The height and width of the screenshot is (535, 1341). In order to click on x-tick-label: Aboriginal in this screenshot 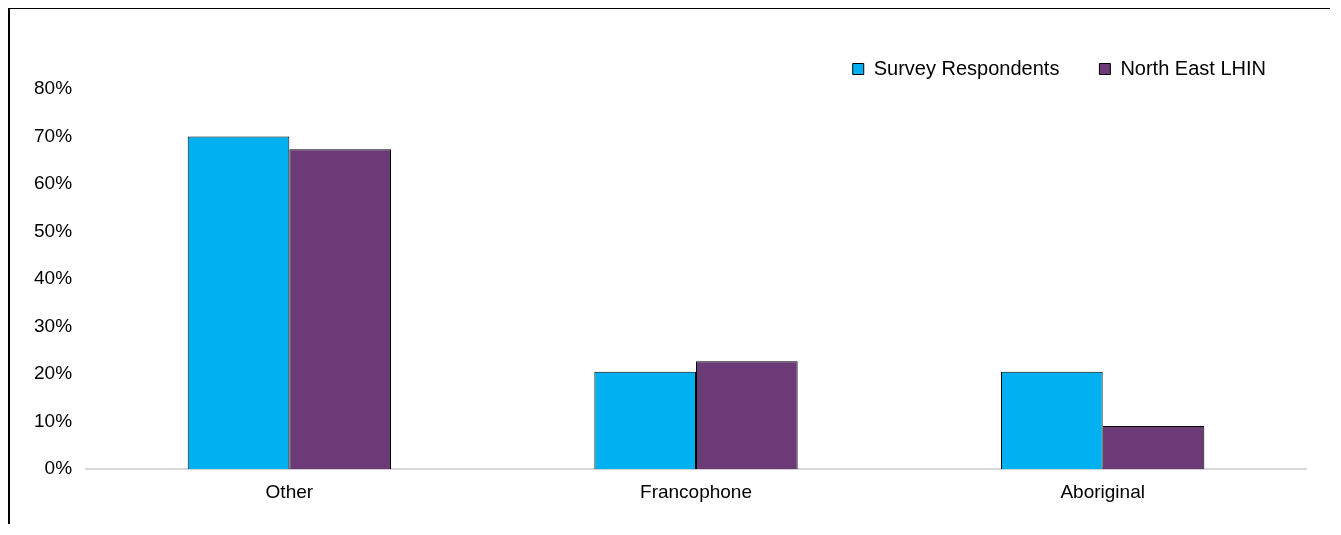, I will do `click(1102, 491)`.